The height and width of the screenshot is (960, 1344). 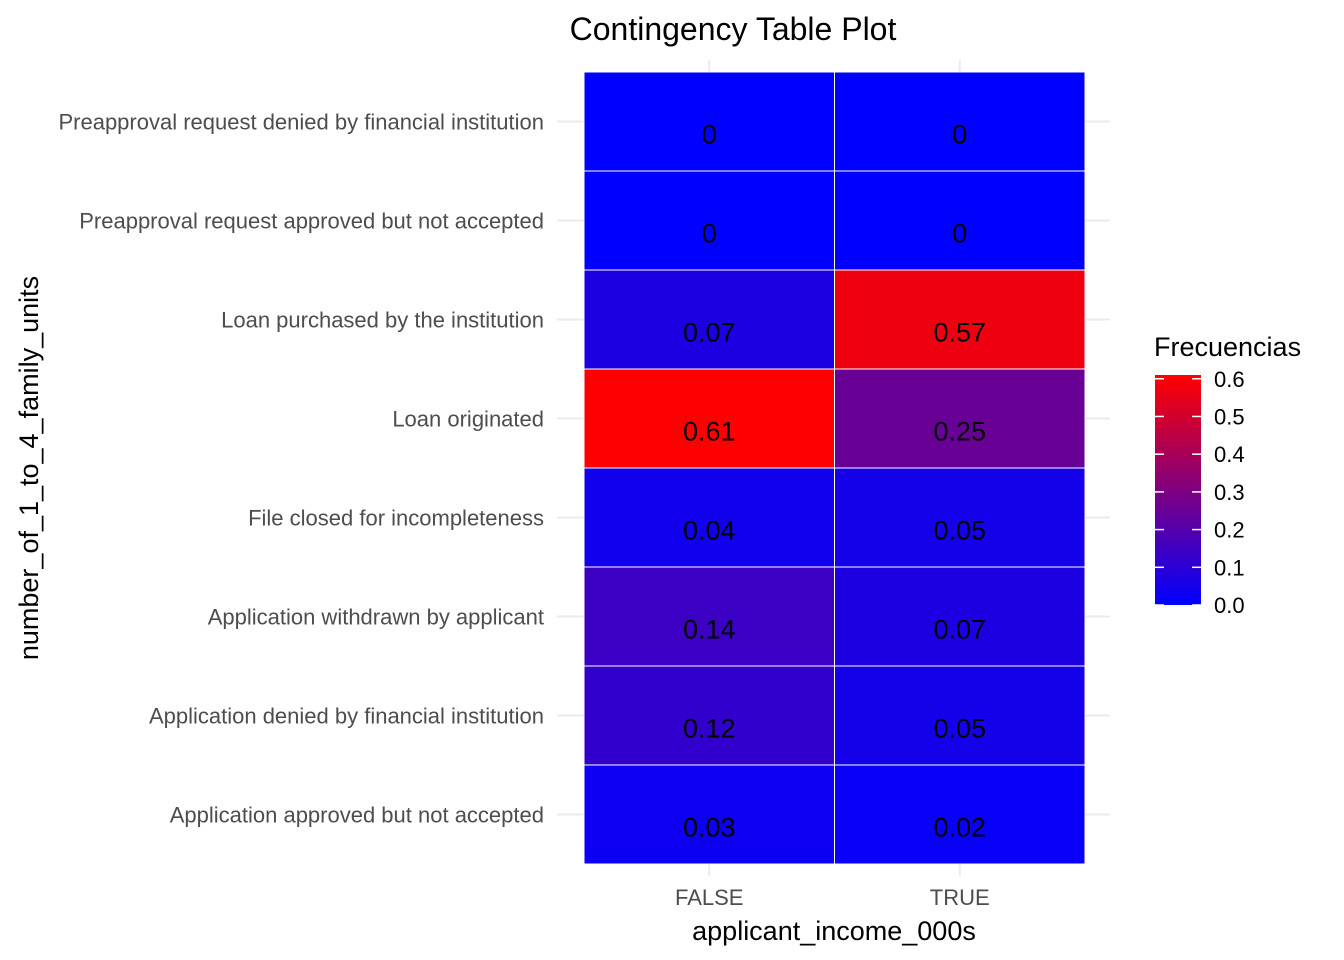 I want to click on legend-tick-label: 0.5, so click(x=1229, y=416).